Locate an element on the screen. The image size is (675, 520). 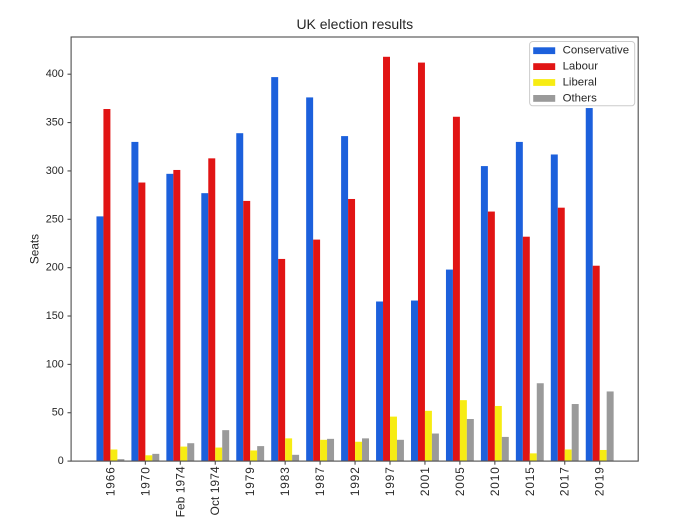
svg-text: Conservative is located at coordinates (596, 51).